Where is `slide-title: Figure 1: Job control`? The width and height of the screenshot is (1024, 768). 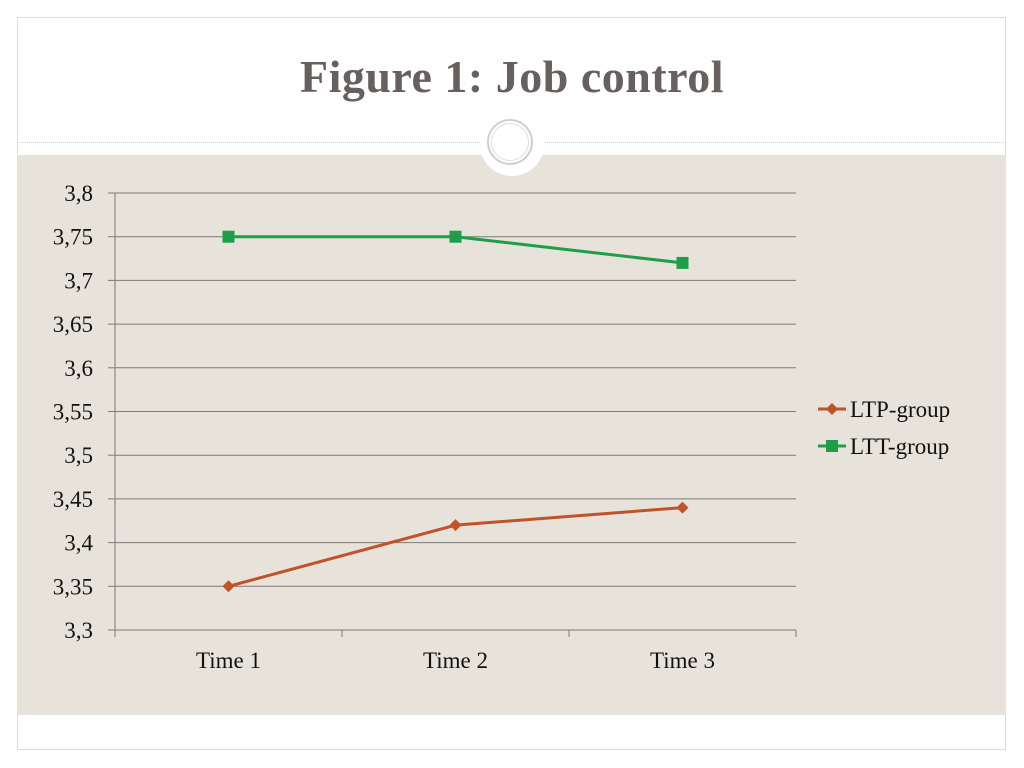
slide-title: Figure 1: Job control is located at coordinates (512, 76).